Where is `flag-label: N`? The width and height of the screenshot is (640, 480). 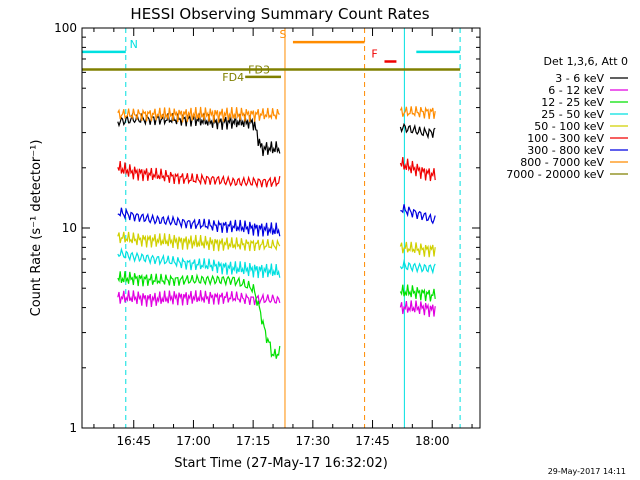
flag-label: N is located at coordinates (134, 44).